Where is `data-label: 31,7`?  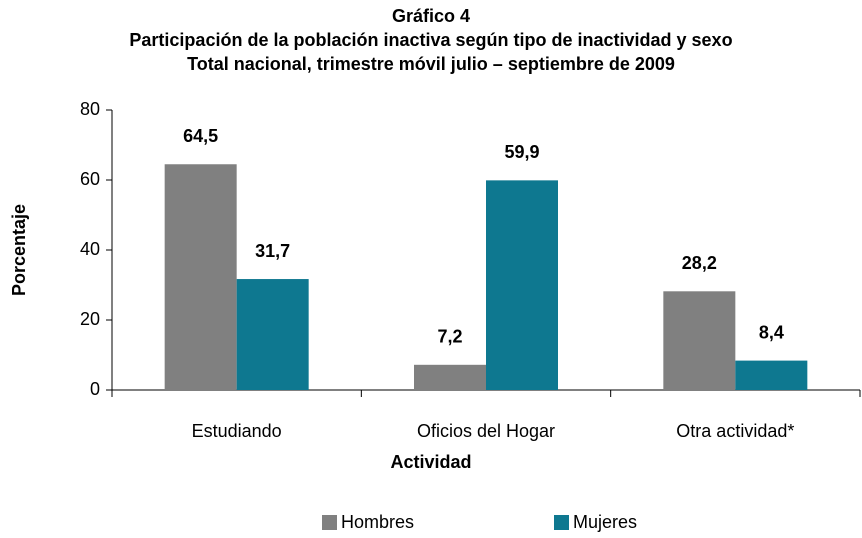 data-label: 31,7 is located at coordinates (272, 251).